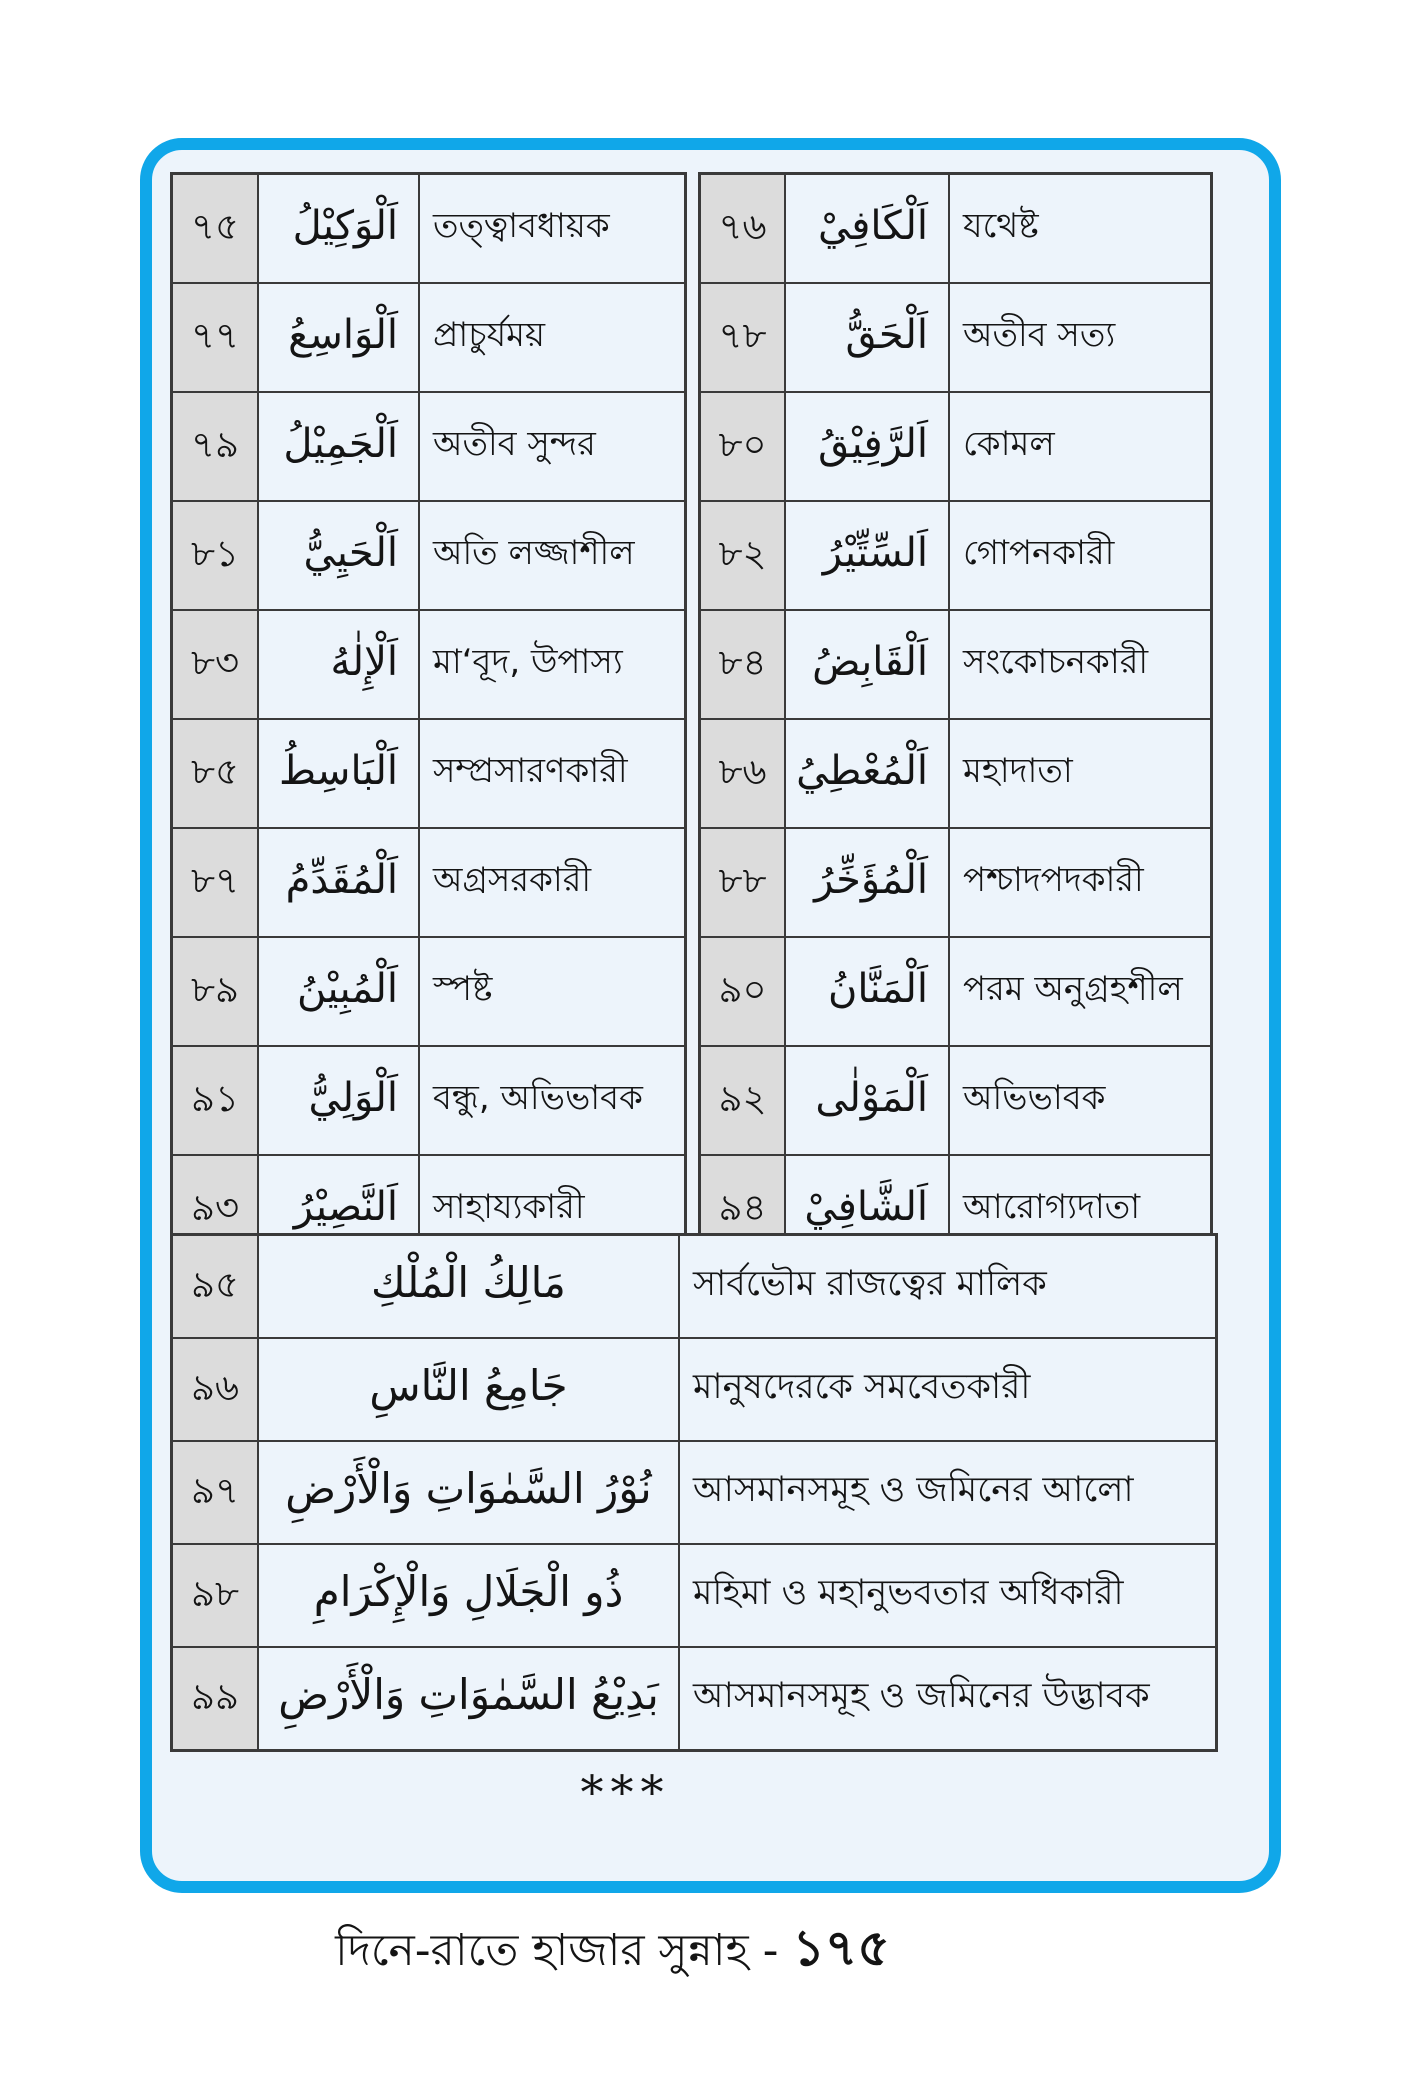 The image size is (1425, 2100). Describe the element at coordinates (338, 882) in the screenshot. I see `arabic-name-cell: اَلْمُقَدِّمُ` at that location.